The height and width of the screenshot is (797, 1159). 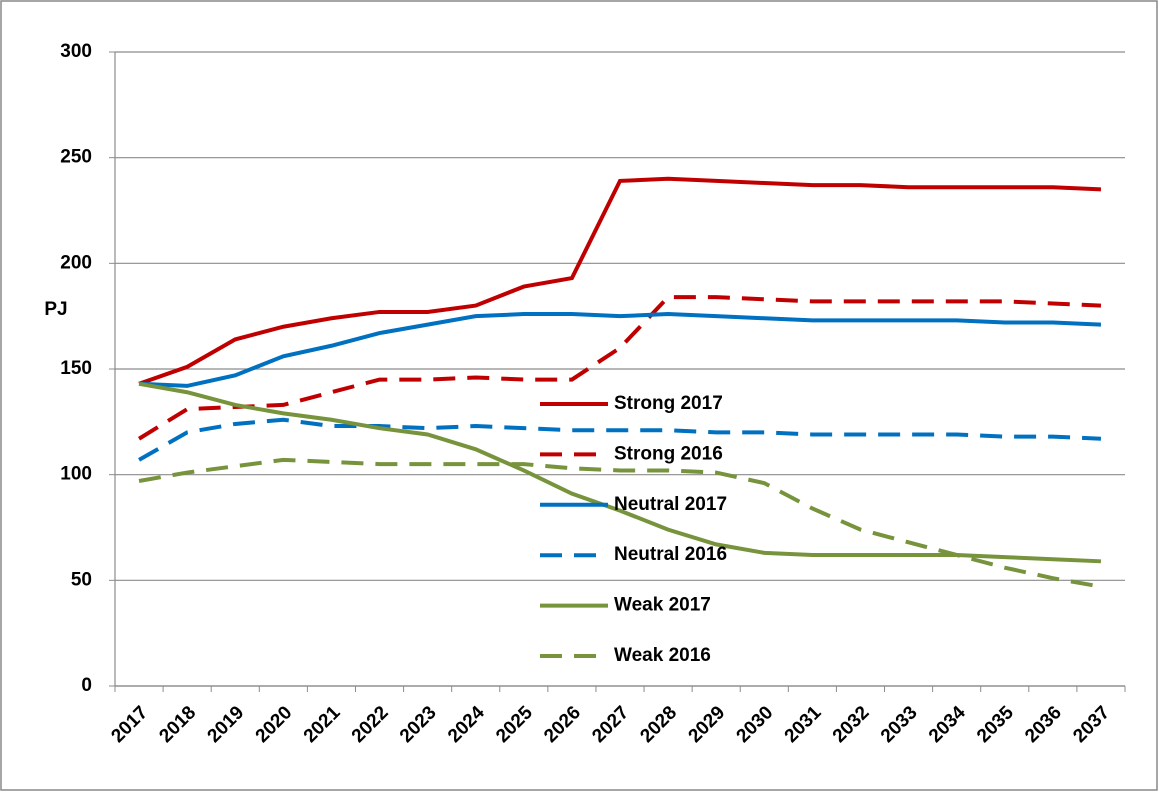 What do you see at coordinates (668, 403) in the screenshot?
I see `legend-label: Strong 2017` at bounding box center [668, 403].